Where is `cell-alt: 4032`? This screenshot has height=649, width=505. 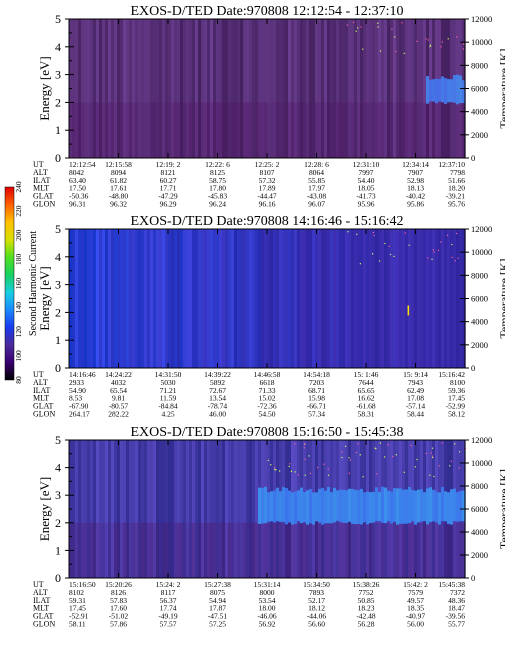
cell-alt: 4032 is located at coordinates (118, 382).